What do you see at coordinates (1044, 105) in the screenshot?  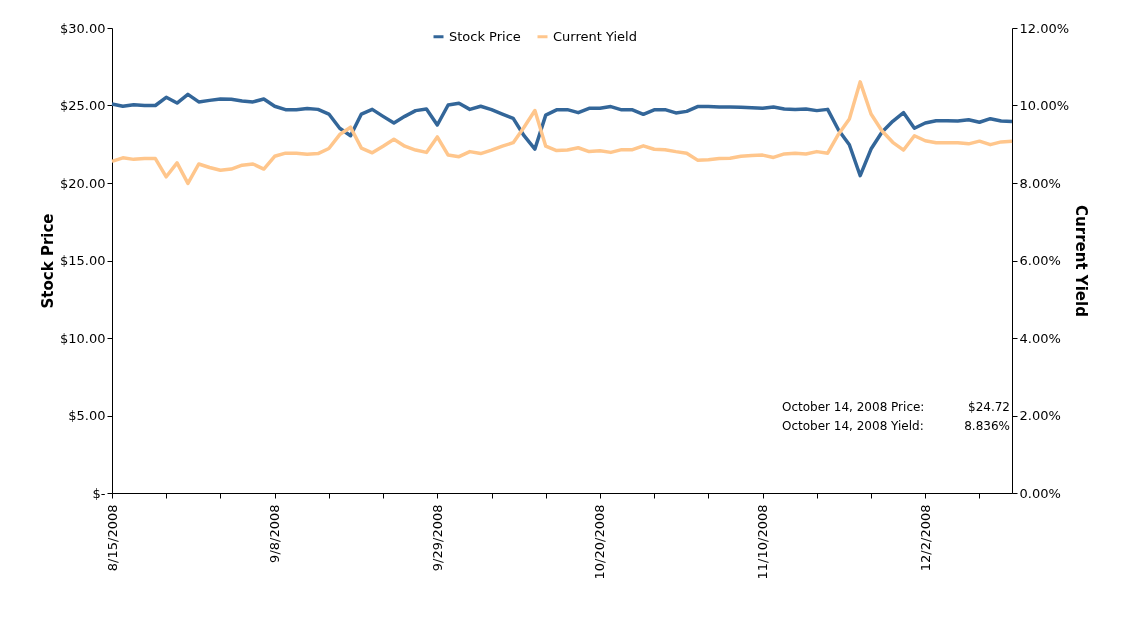 I see `y2-tick-label: 10.00%` at bounding box center [1044, 105].